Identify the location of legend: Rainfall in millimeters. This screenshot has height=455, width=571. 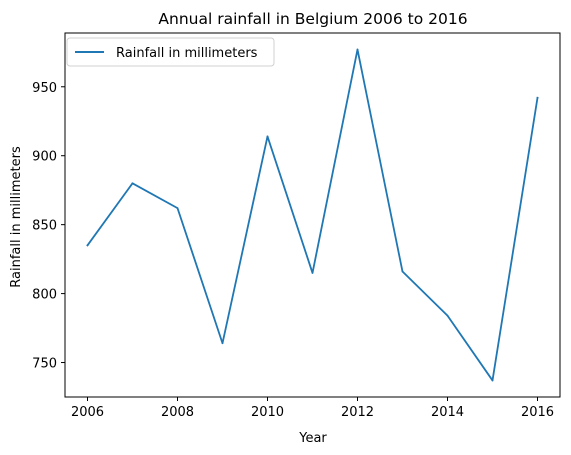
(170, 52).